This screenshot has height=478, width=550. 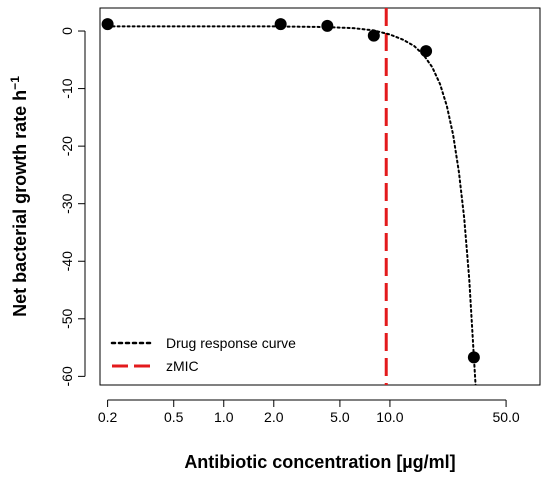 I want to click on x-tick-label: 0.2, so click(x=108, y=417).